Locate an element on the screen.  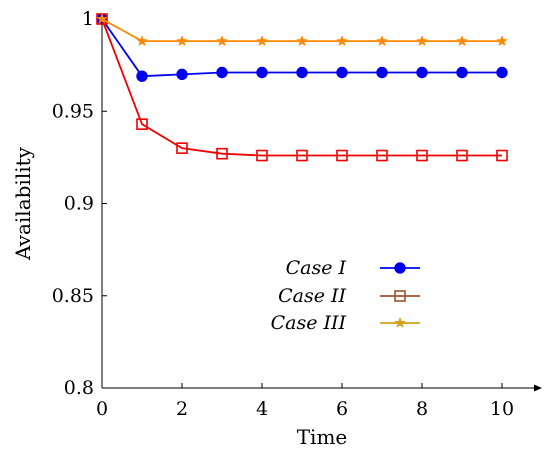
legend-label: Case I is located at coordinates (316, 268).